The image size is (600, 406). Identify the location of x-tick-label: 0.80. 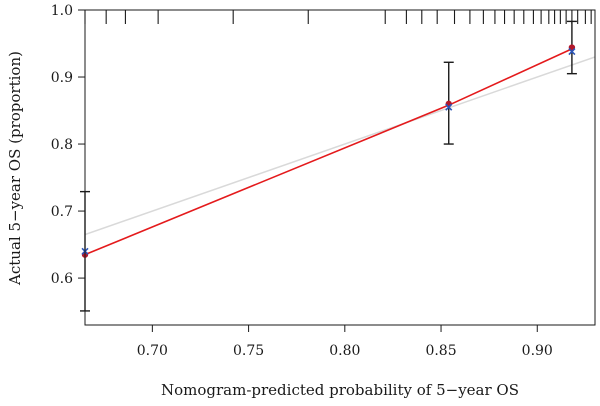
(344, 351).